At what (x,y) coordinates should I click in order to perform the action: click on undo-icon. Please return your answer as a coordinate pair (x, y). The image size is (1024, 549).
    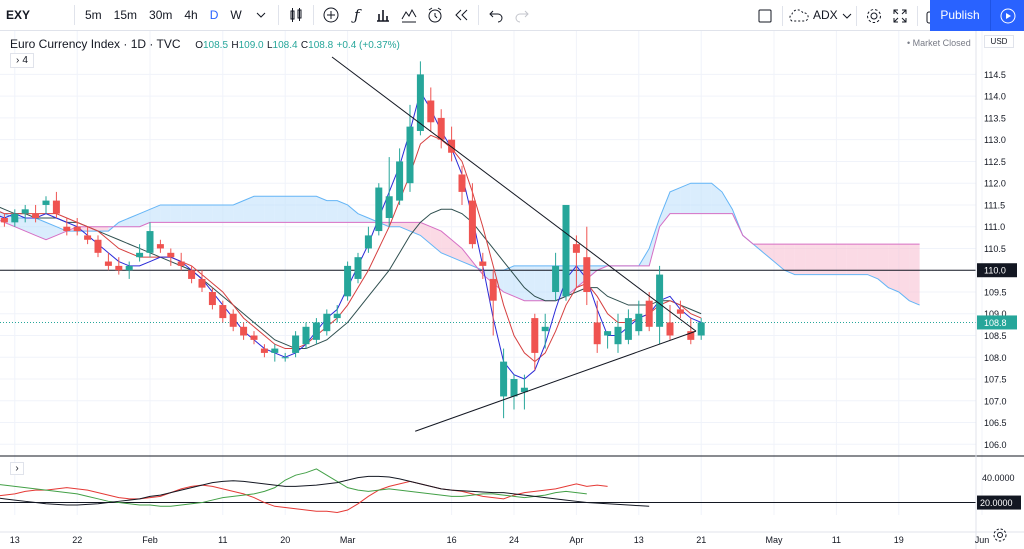
    Looking at the image, I should click on (496, 15).